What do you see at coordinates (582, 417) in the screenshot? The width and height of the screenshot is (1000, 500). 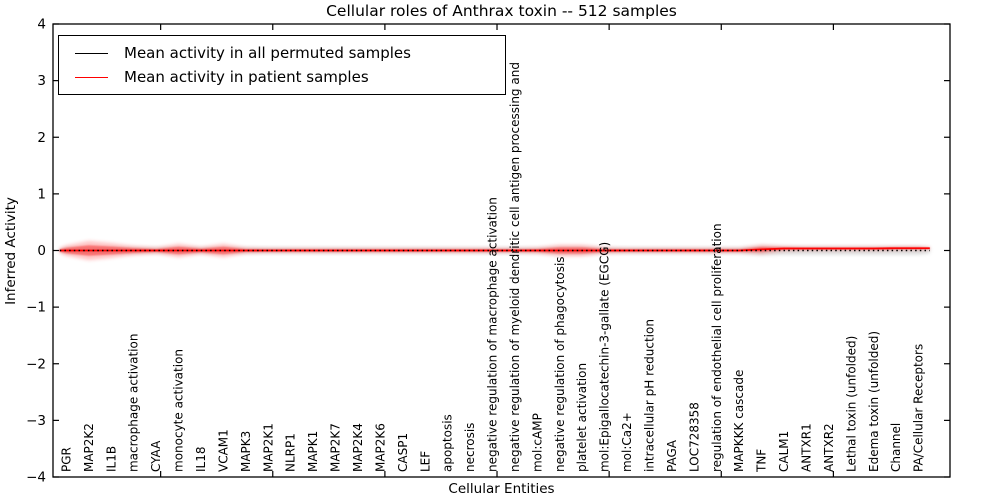 I see `x-category-label: platelet activation` at bounding box center [582, 417].